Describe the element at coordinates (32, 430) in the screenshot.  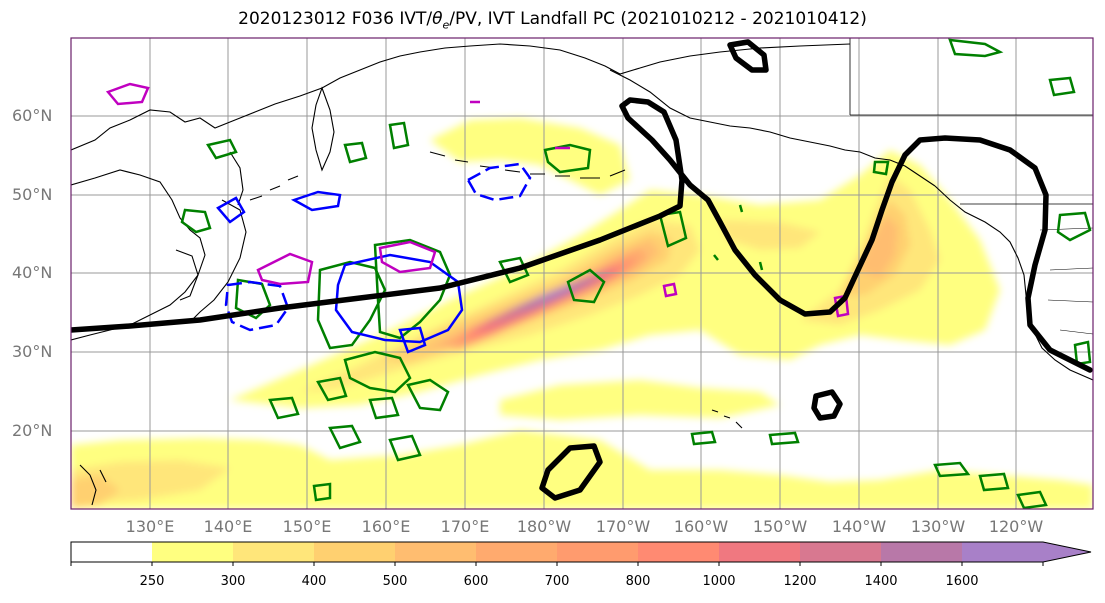
I see `lat-label-20n: 20°N` at that location.